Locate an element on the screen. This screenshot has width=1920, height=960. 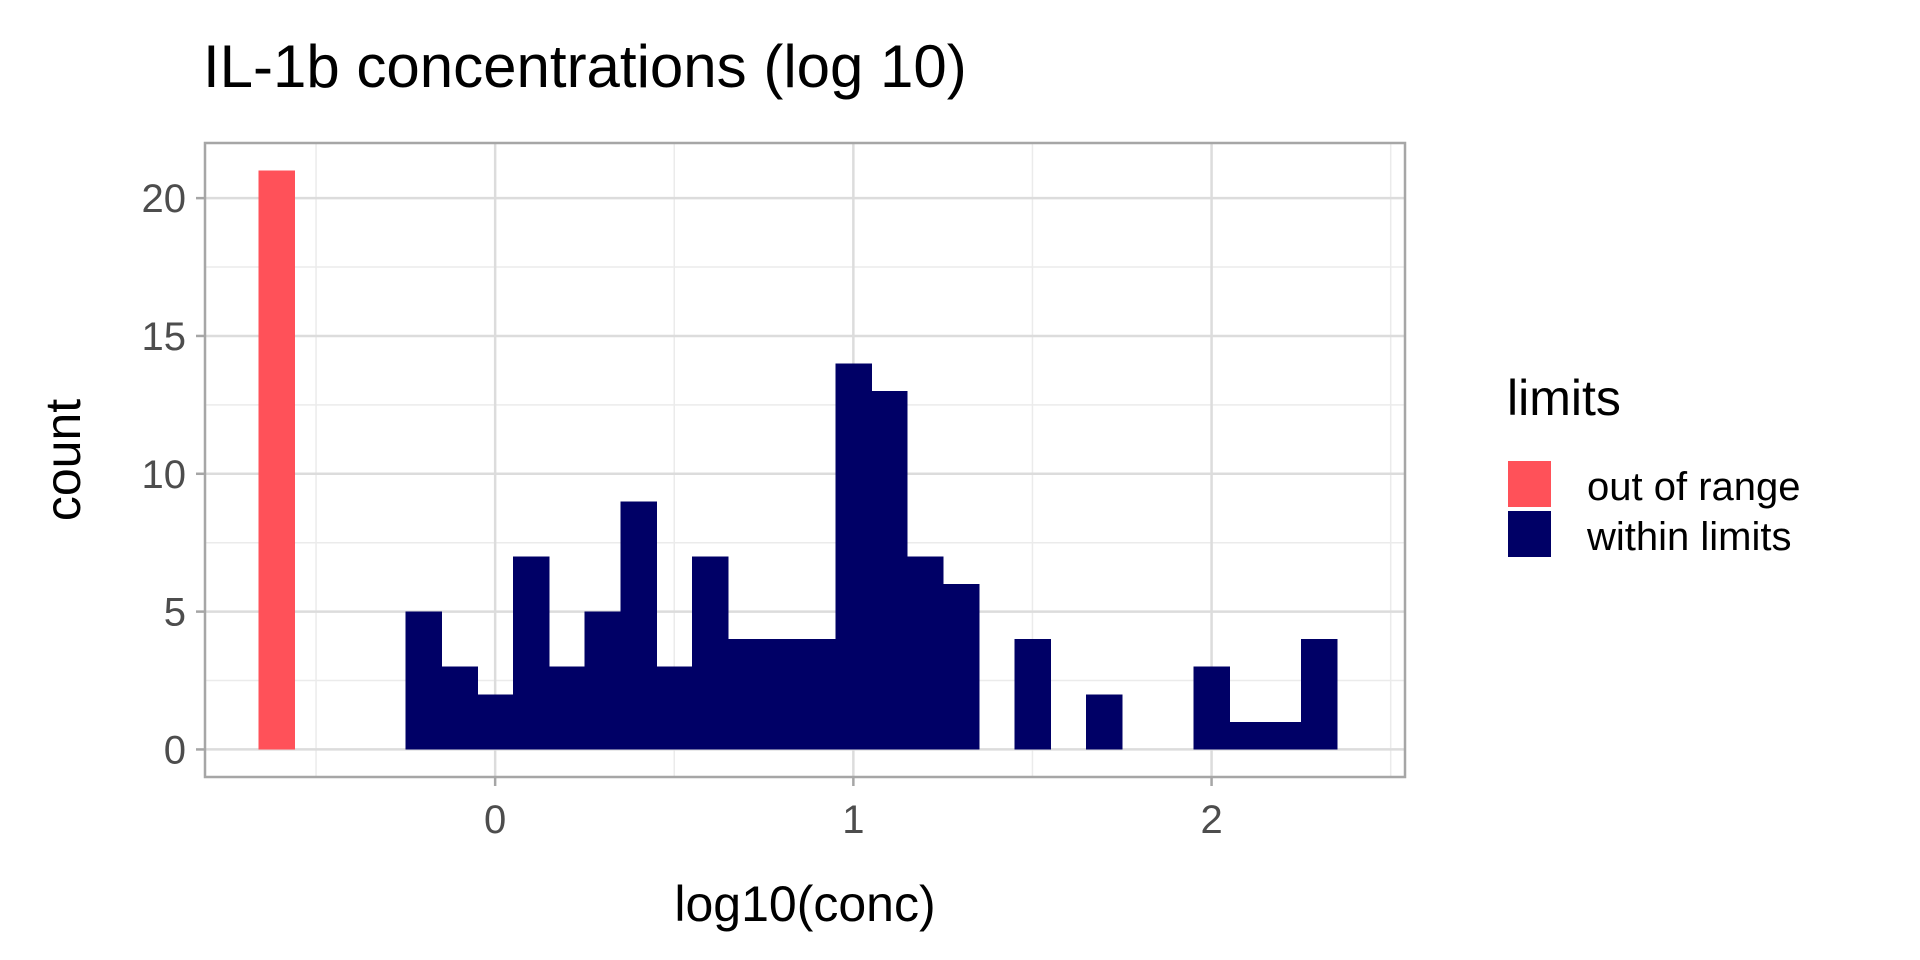
legend-entries: out of range within limits is located at coordinates (1654, 510).